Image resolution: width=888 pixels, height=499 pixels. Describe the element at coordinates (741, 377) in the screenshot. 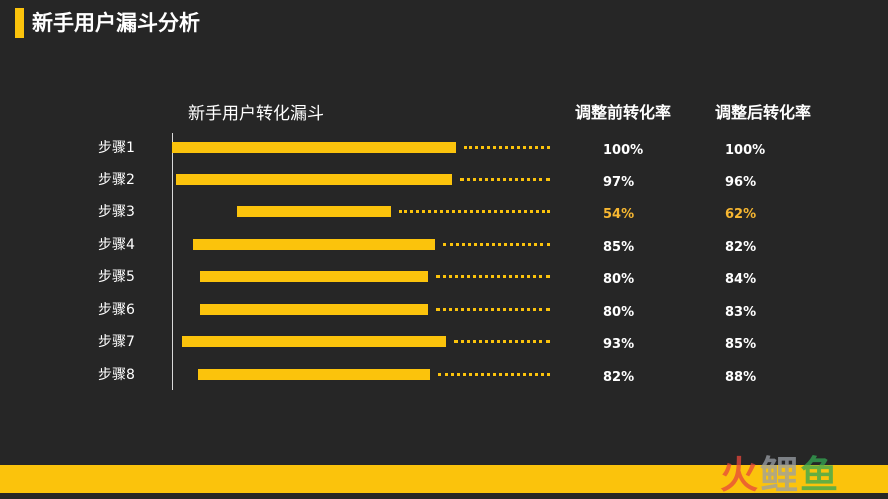

I see `pct-after: 88%` at that location.